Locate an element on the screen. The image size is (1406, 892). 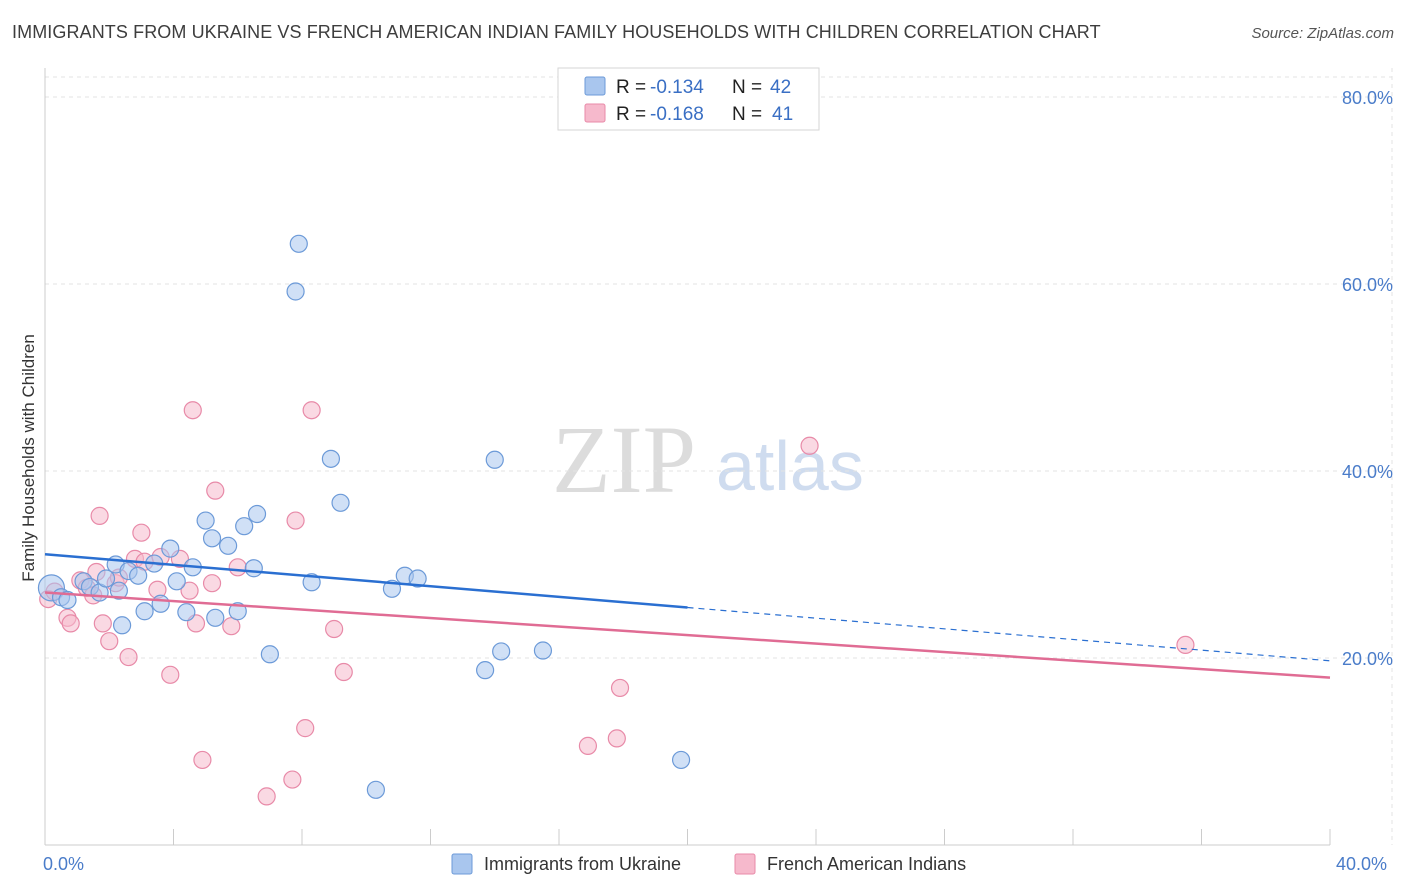
watermark-zip: ZIP is located at coordinates (624, 459).